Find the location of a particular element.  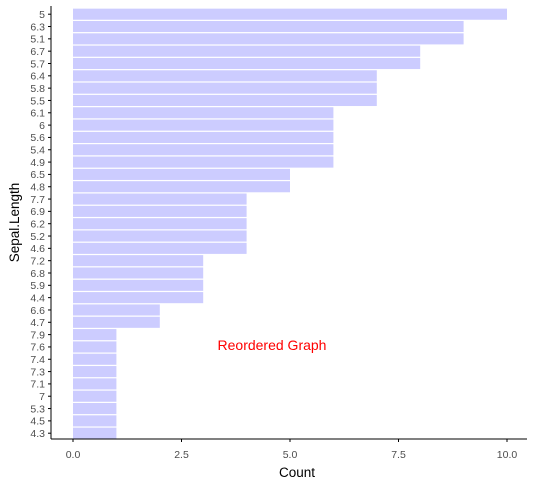

bar-5.4 is located at coordinates (203, 150).